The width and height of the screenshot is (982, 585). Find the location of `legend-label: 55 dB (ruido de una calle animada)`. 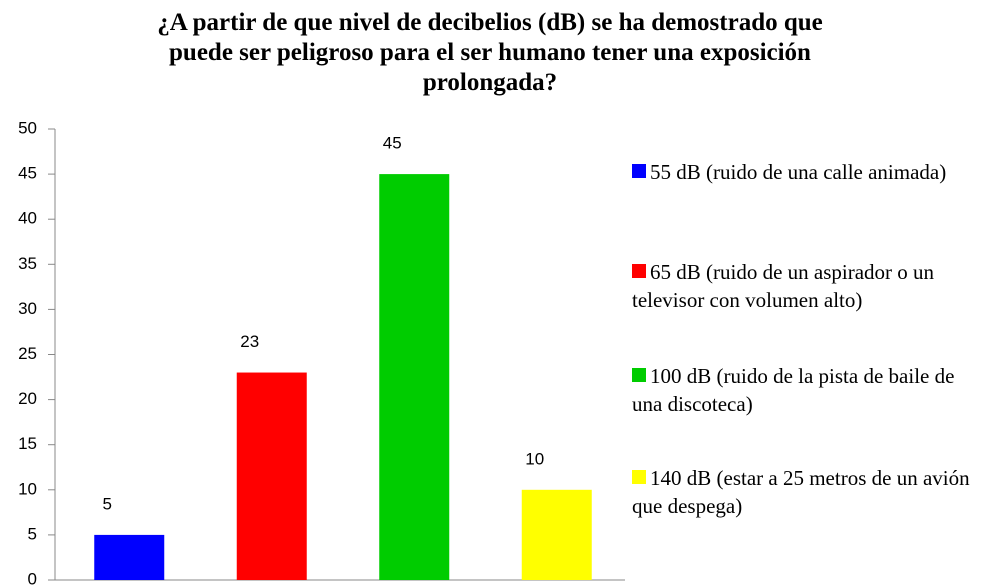

legend-label: 55 dB (ruido de una calle animada) is located at coordinates (798, 172).